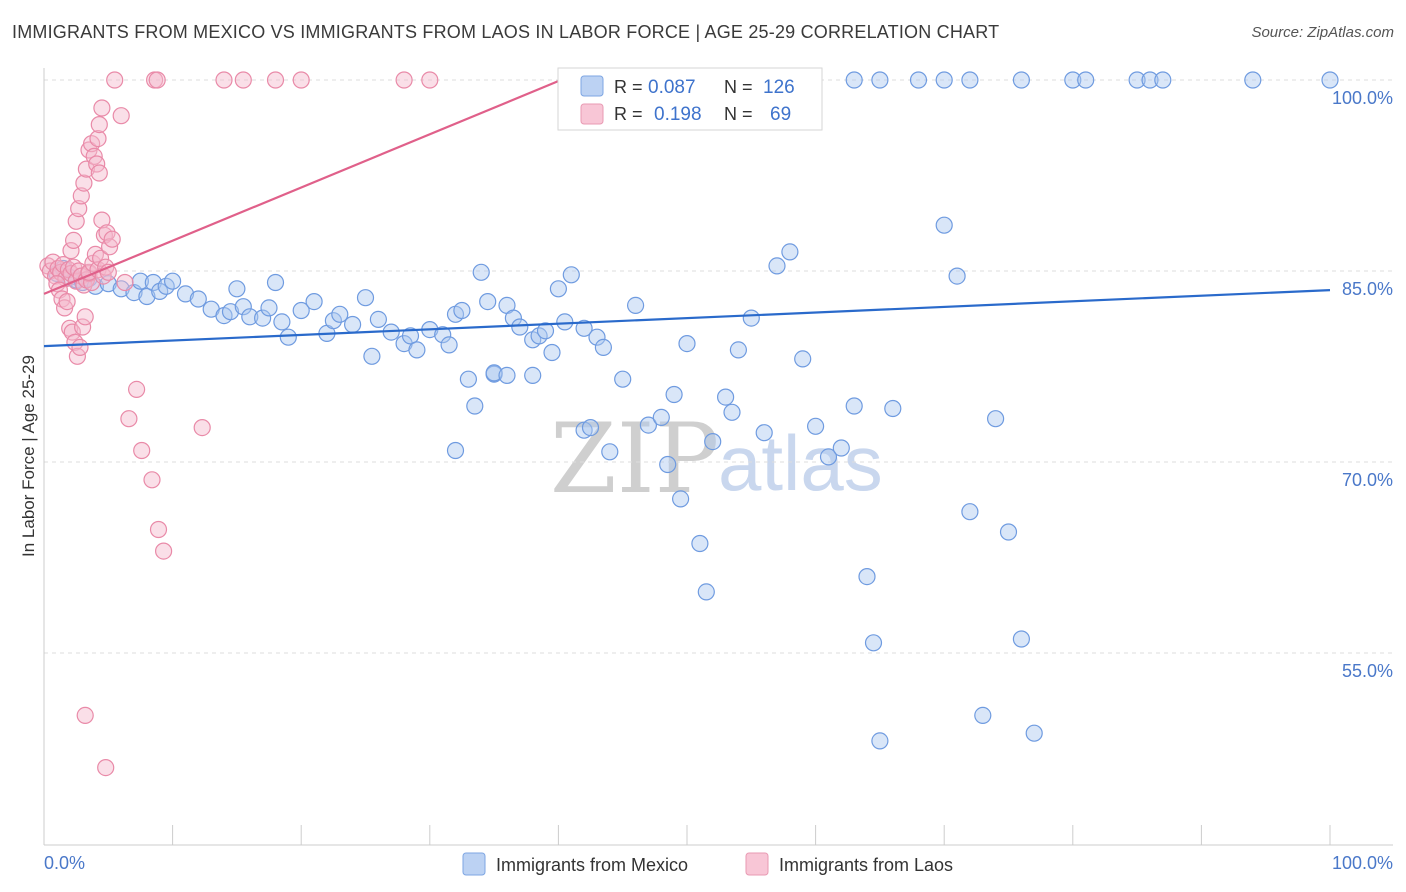  Describe the element at coordinates (780, 114) in the screenshot. I see `stats-n-value-laos: 69` at that location.